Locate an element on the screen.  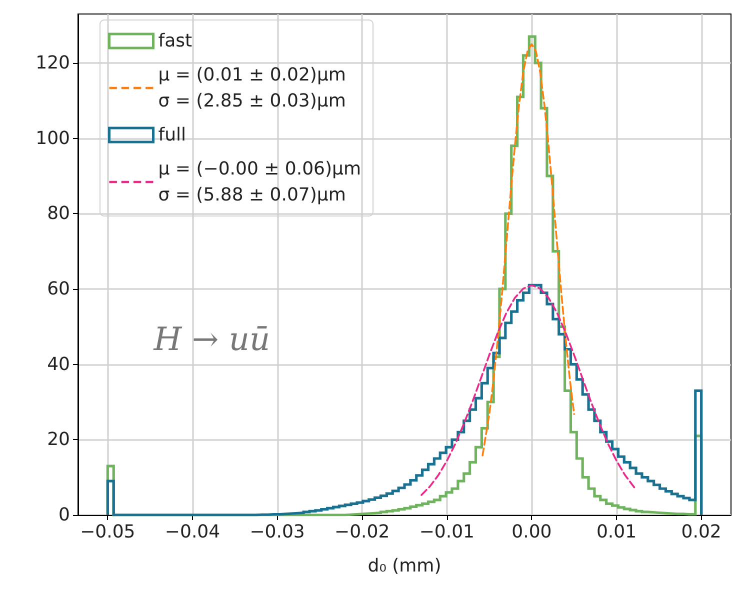
x-tick-label: 0.00 is located at coordinates (532, 532).